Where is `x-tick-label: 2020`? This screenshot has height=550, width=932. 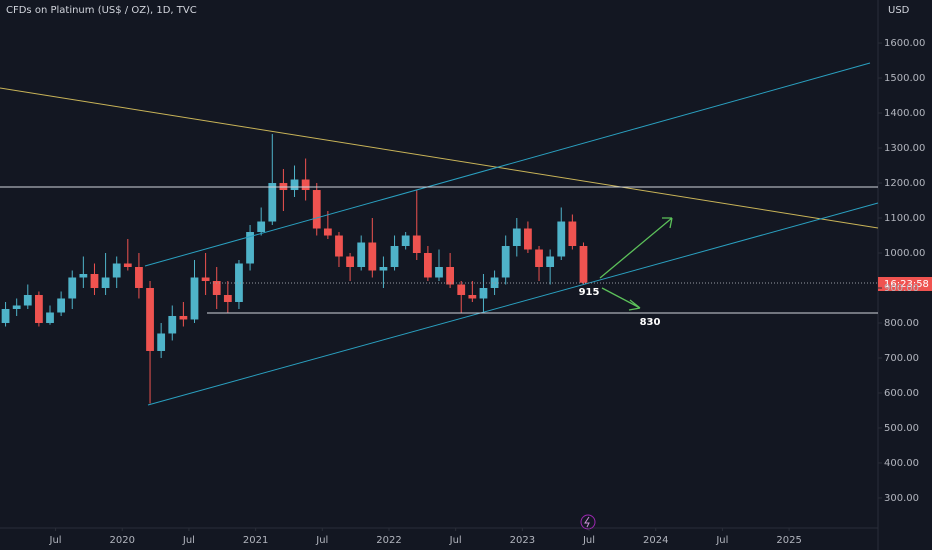
x-tick-label: 2020 is located at coordinates (122, 540).